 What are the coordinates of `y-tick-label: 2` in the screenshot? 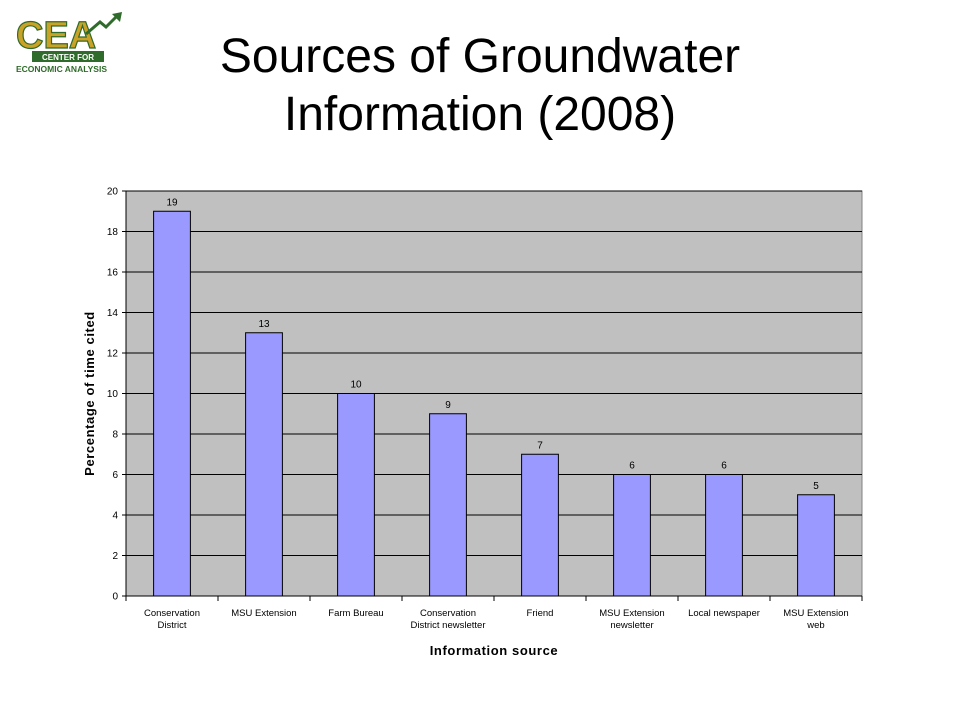 It's located at (115, 556).